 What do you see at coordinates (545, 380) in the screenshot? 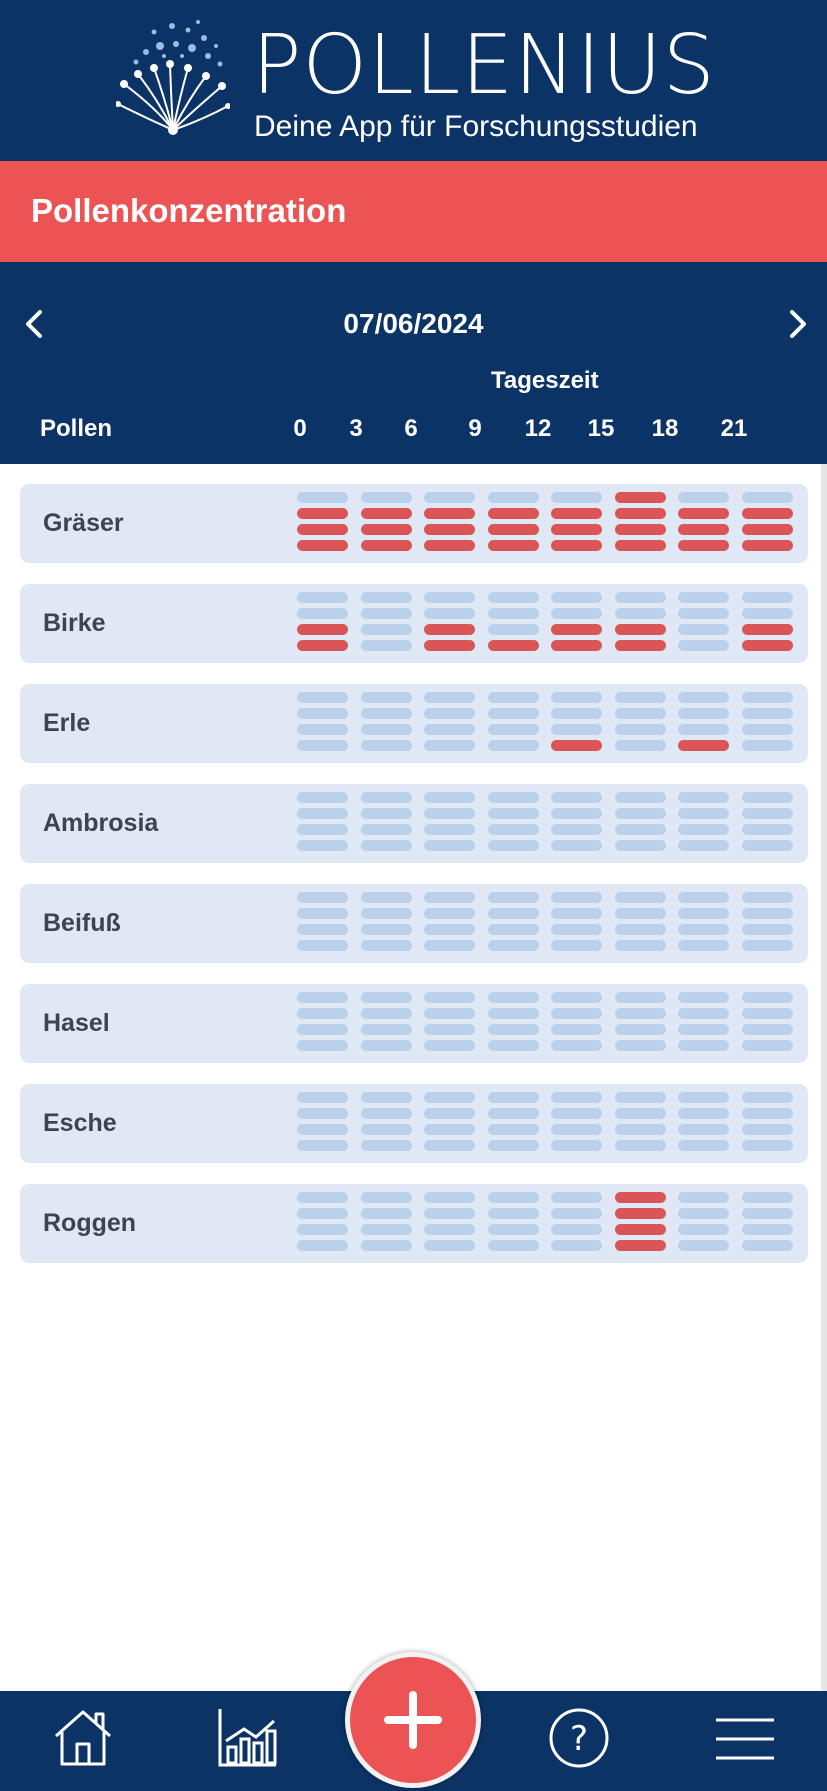
I see `time-of-day-label: Tageszeit` at bounding box center [545, 380].